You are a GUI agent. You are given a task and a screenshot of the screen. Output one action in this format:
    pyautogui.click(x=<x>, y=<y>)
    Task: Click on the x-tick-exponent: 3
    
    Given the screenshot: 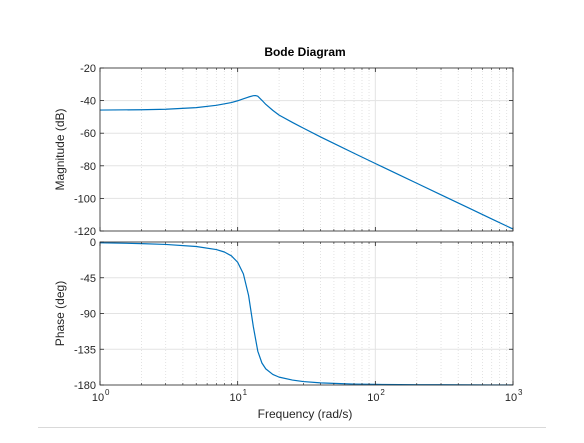 What is the action you would take?
    pyautogui.click(x=520, y=392)
    